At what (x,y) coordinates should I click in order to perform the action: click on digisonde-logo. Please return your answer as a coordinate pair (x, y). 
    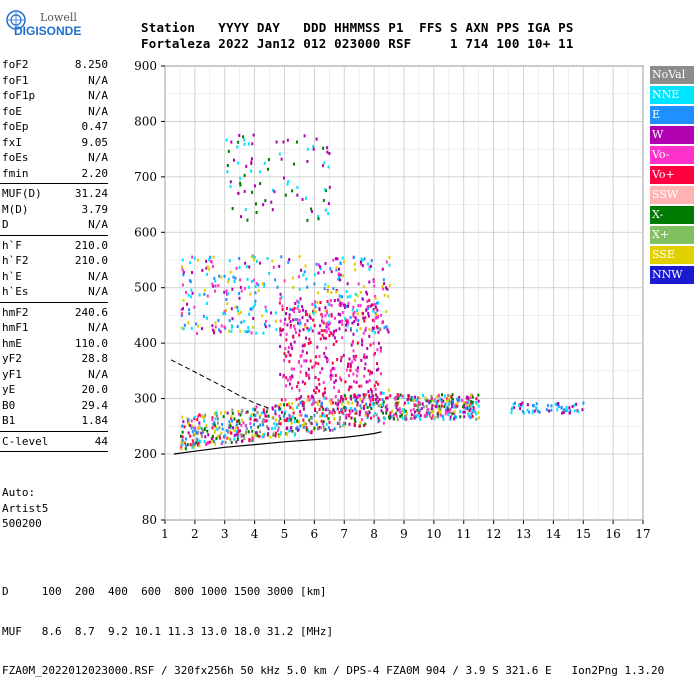
    Looking at the image, I should click on (16, 20).